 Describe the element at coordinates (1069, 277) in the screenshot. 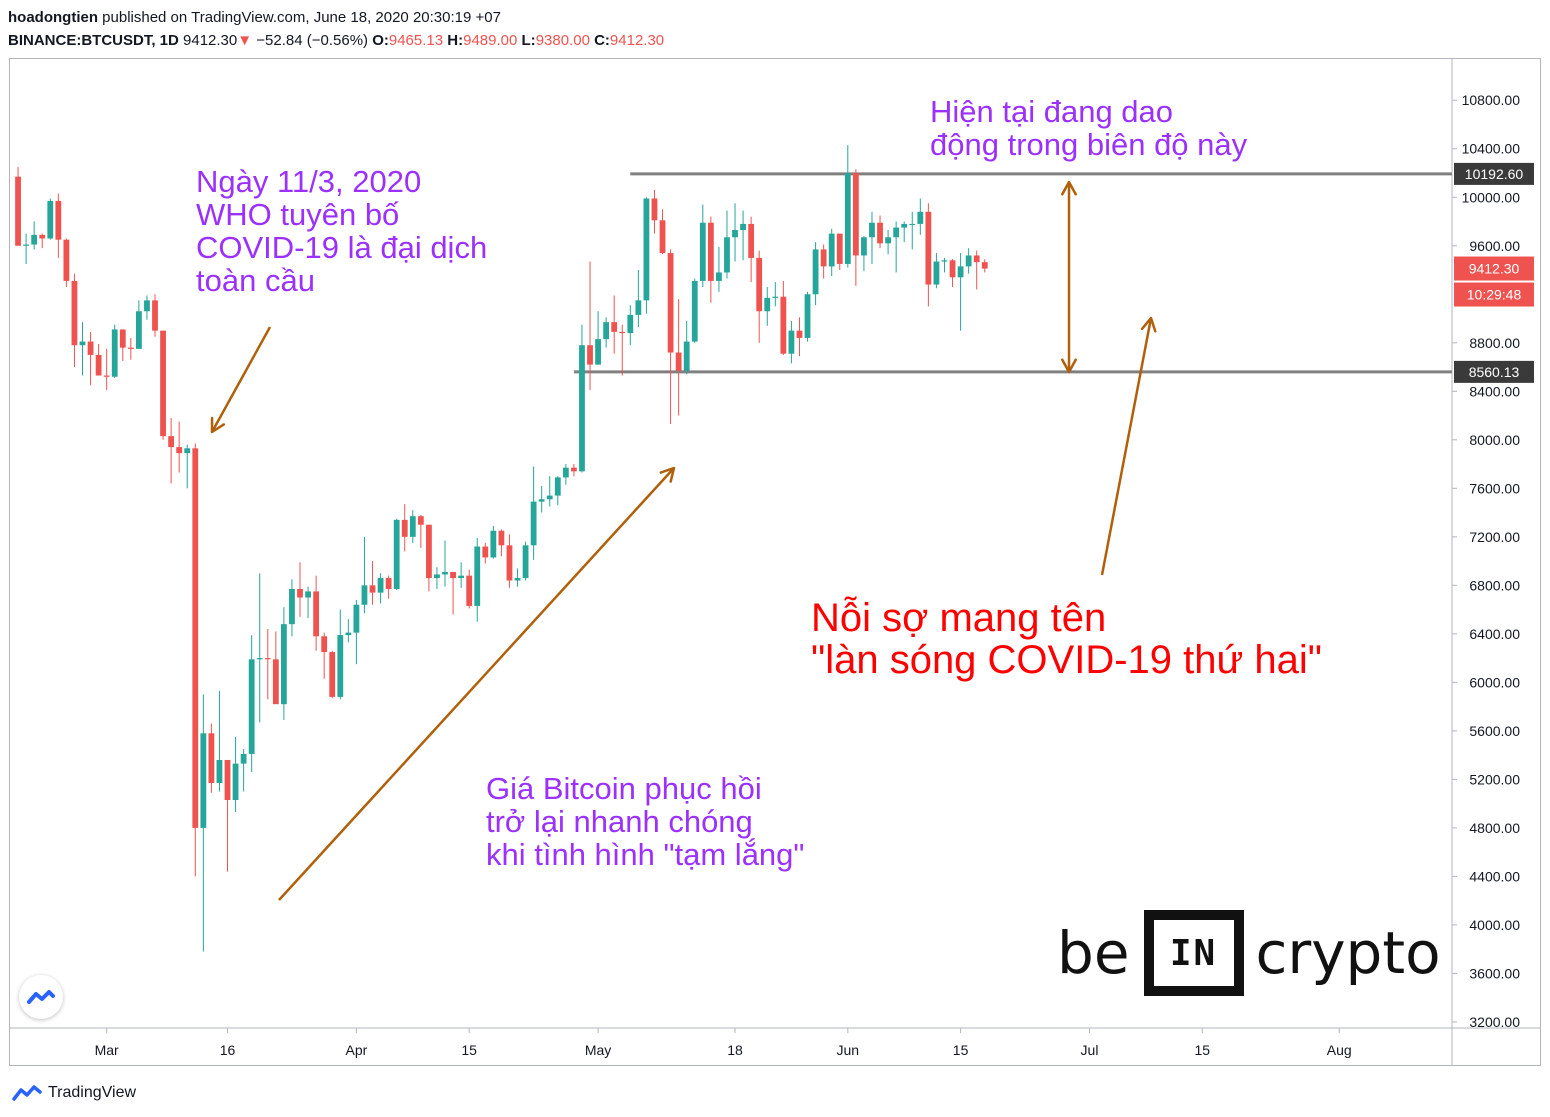

I see `range-double-arrow` at that location.